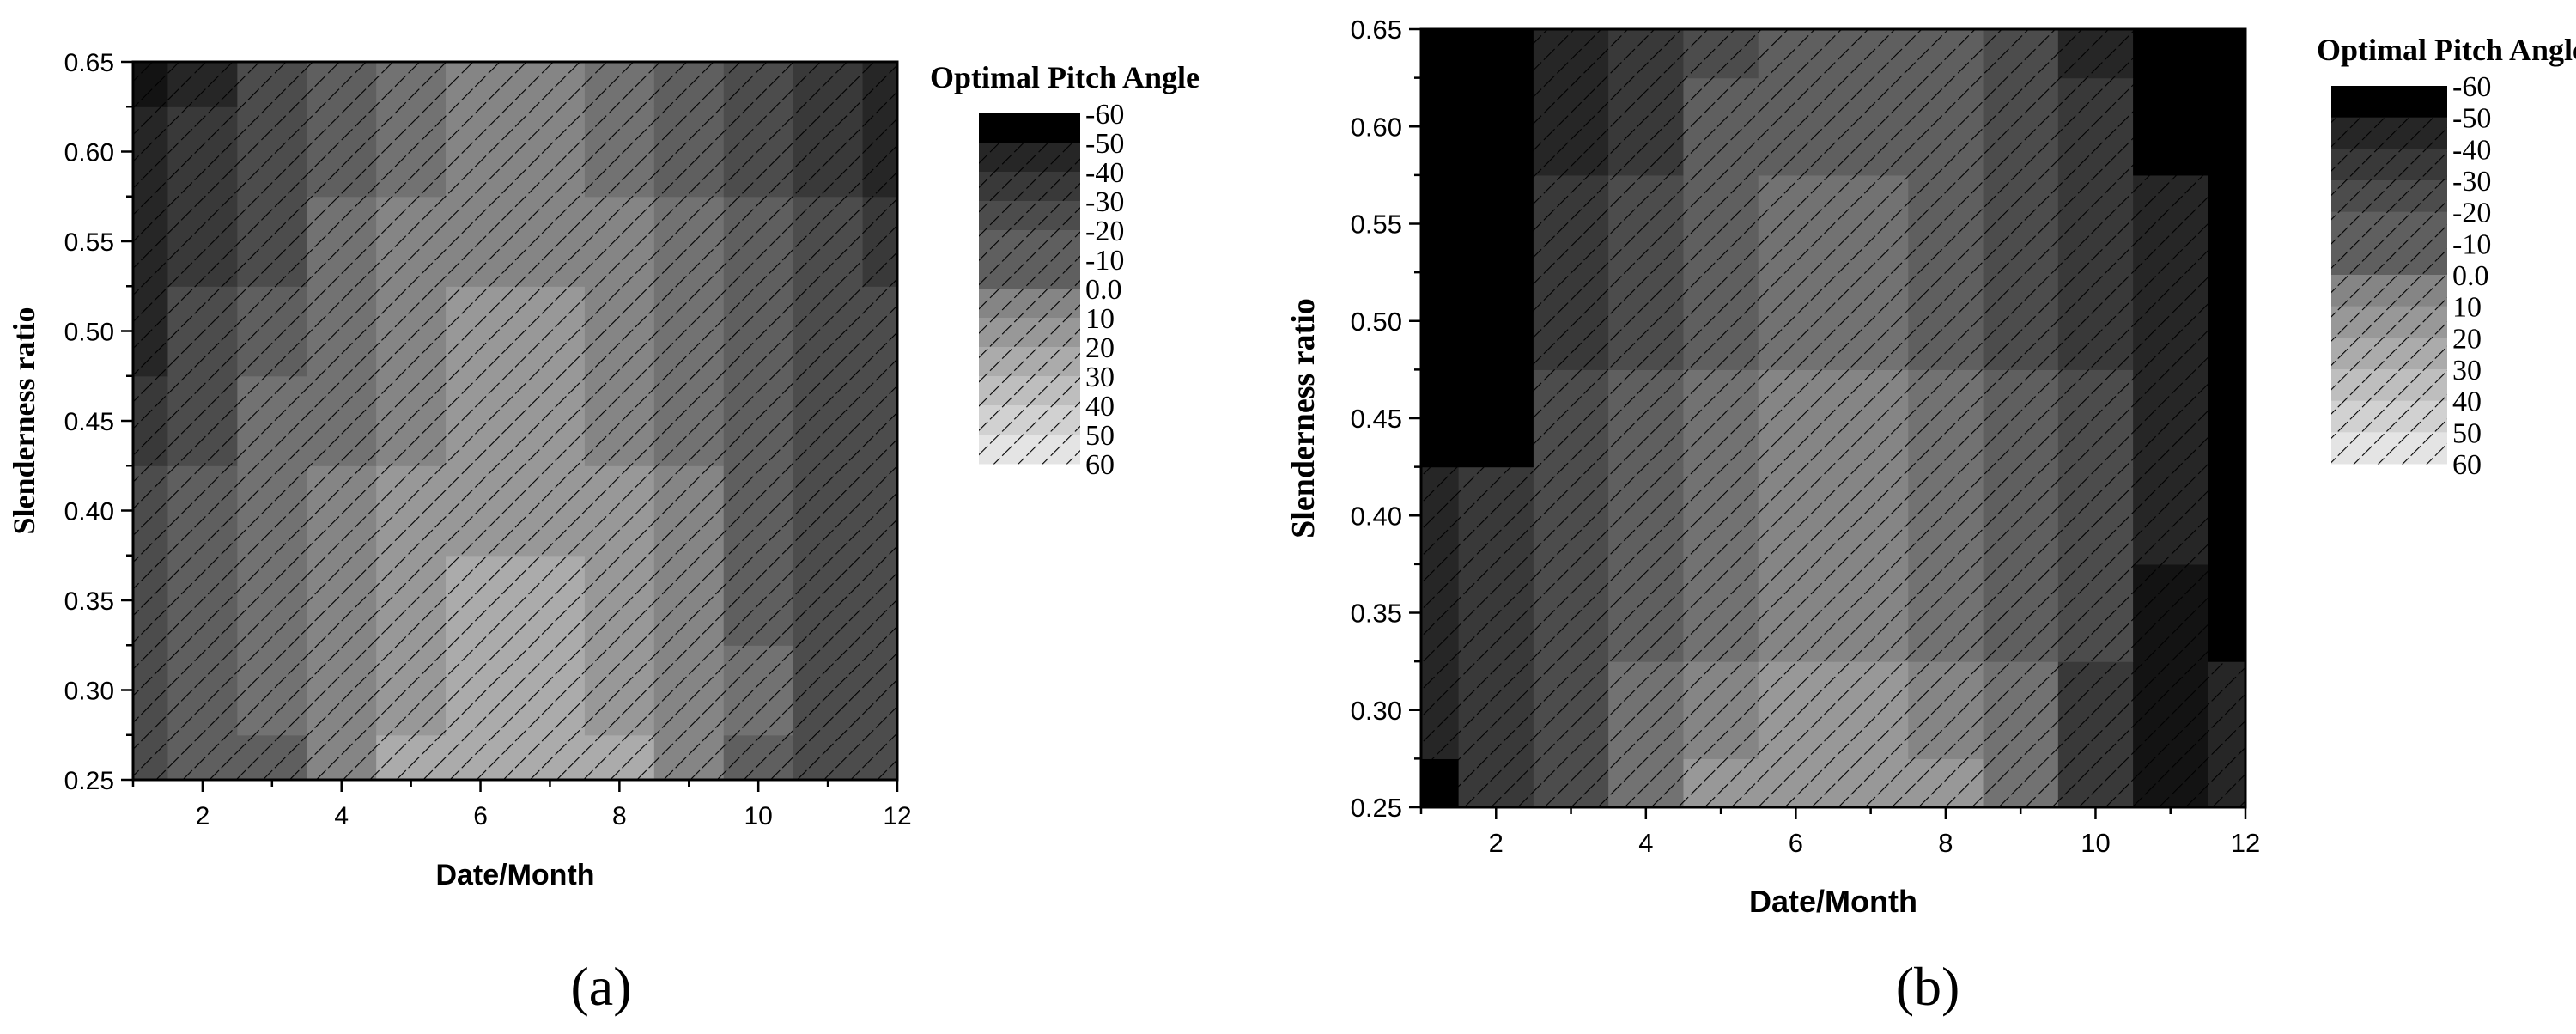 The image size is (2576, 1034). I want to click on x-tick-label: 8, so click(1945, 843).